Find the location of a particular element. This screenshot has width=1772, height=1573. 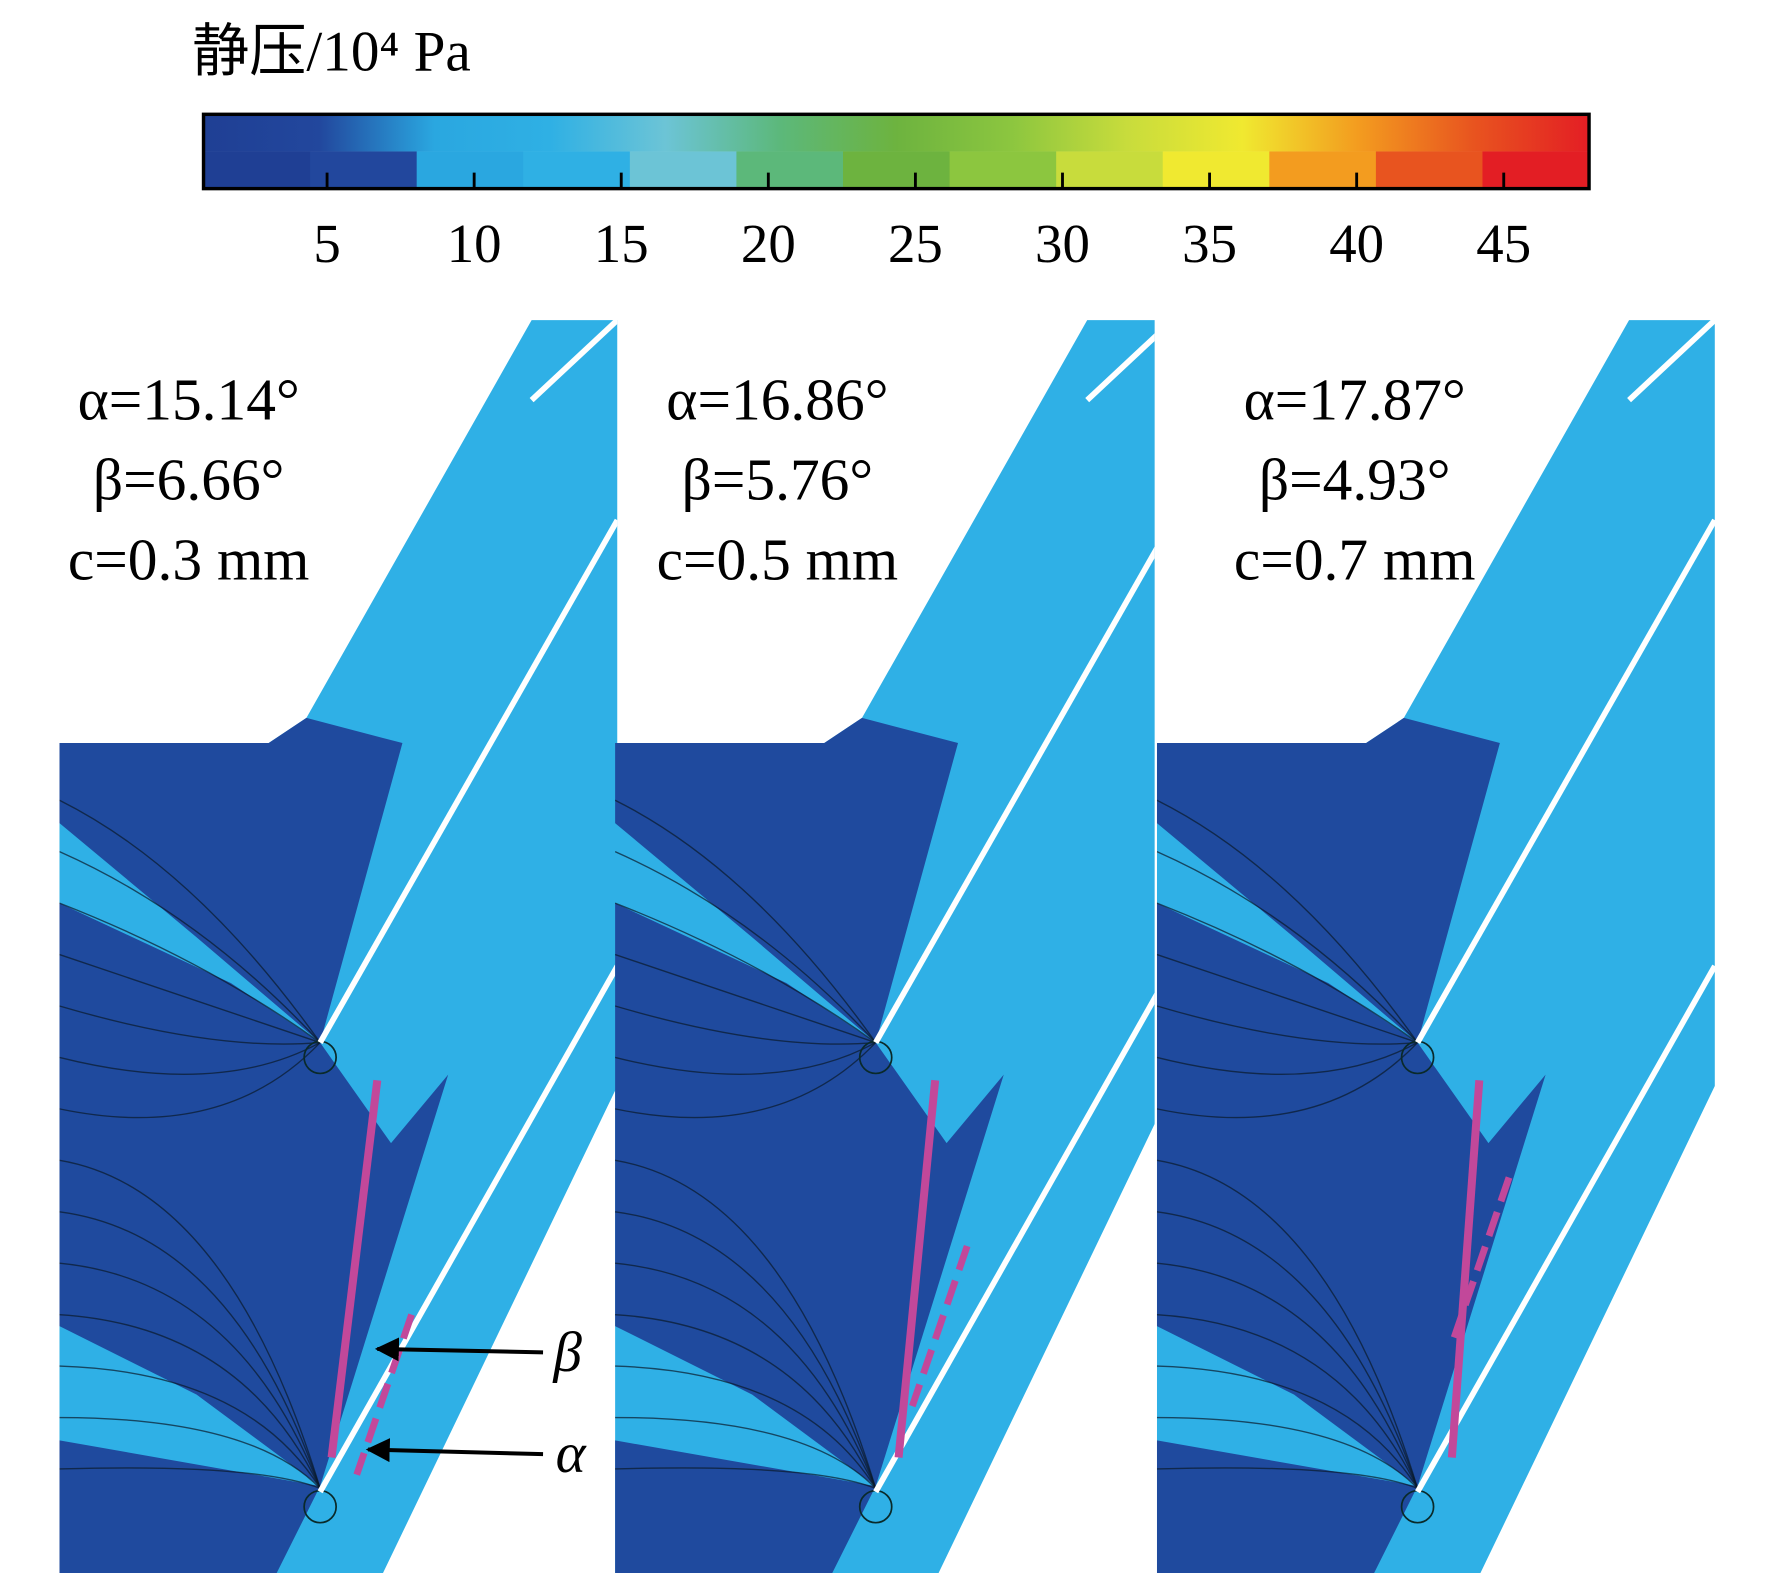

colorbar-tick-label: 25 is located at coordinates (915, 243).